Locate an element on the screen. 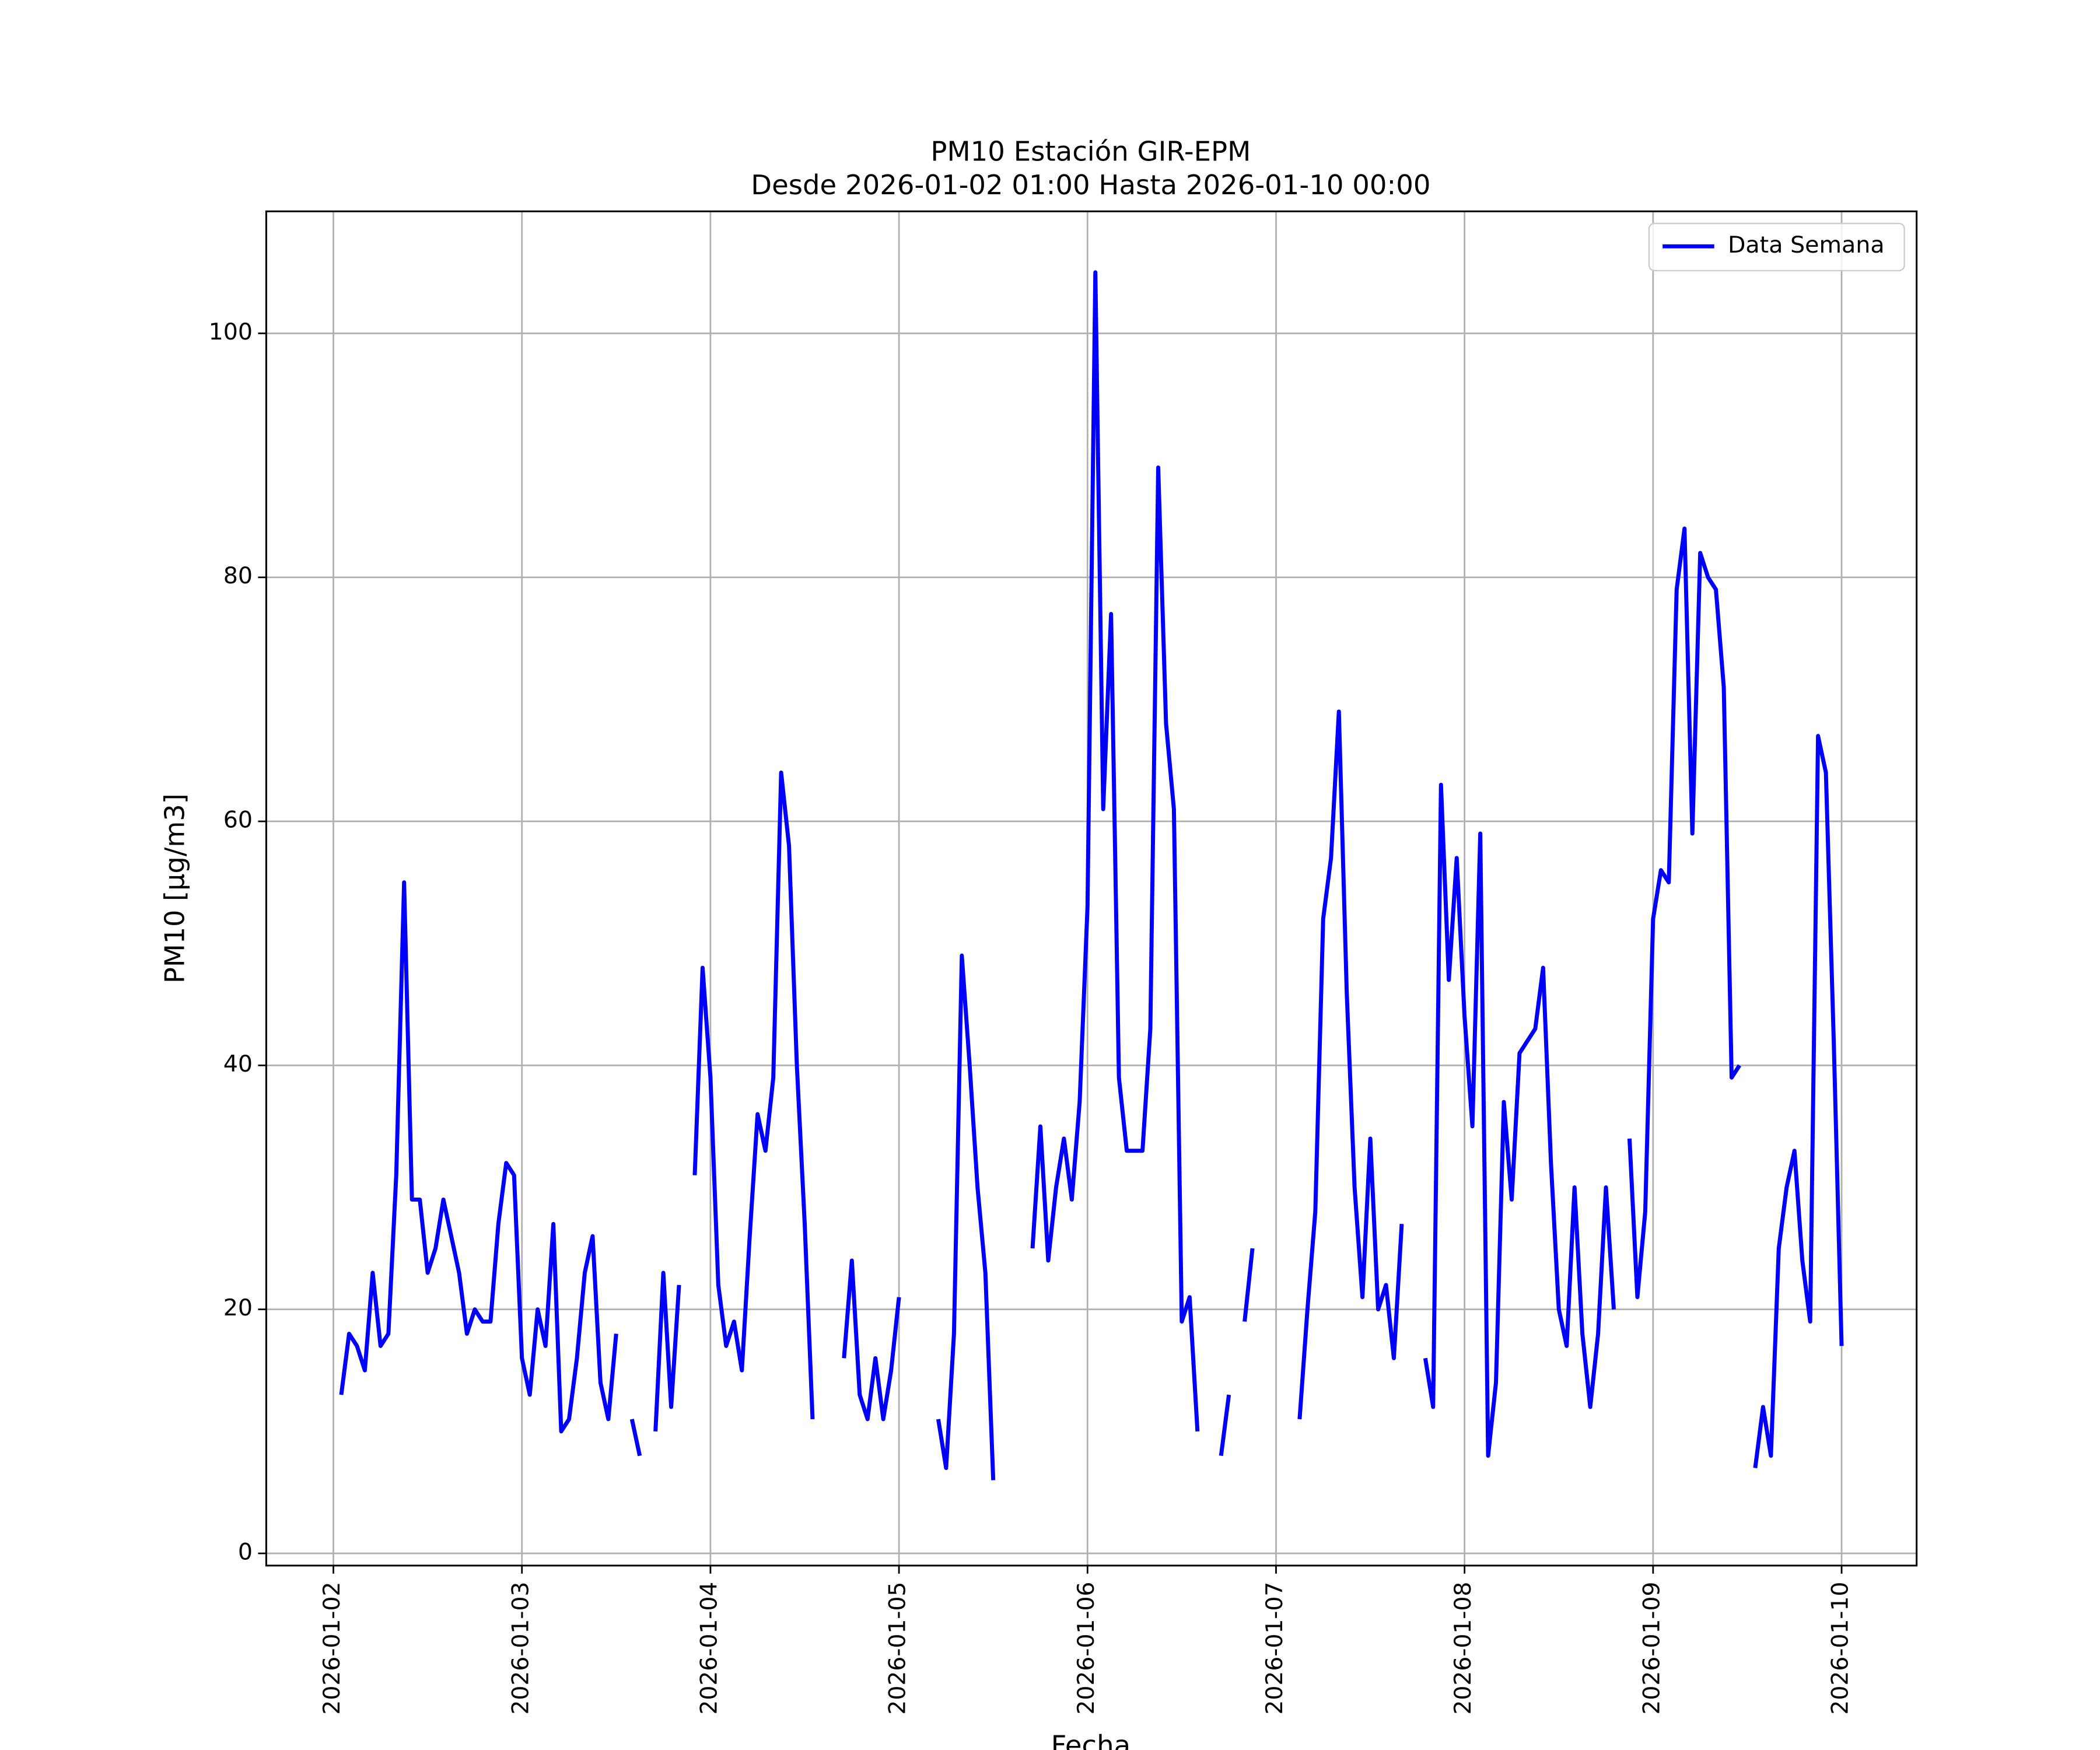 This screenshot has height=1750, width=2100. x-tick-label: 2026-01-03 is located at coordinates (520, 1648).